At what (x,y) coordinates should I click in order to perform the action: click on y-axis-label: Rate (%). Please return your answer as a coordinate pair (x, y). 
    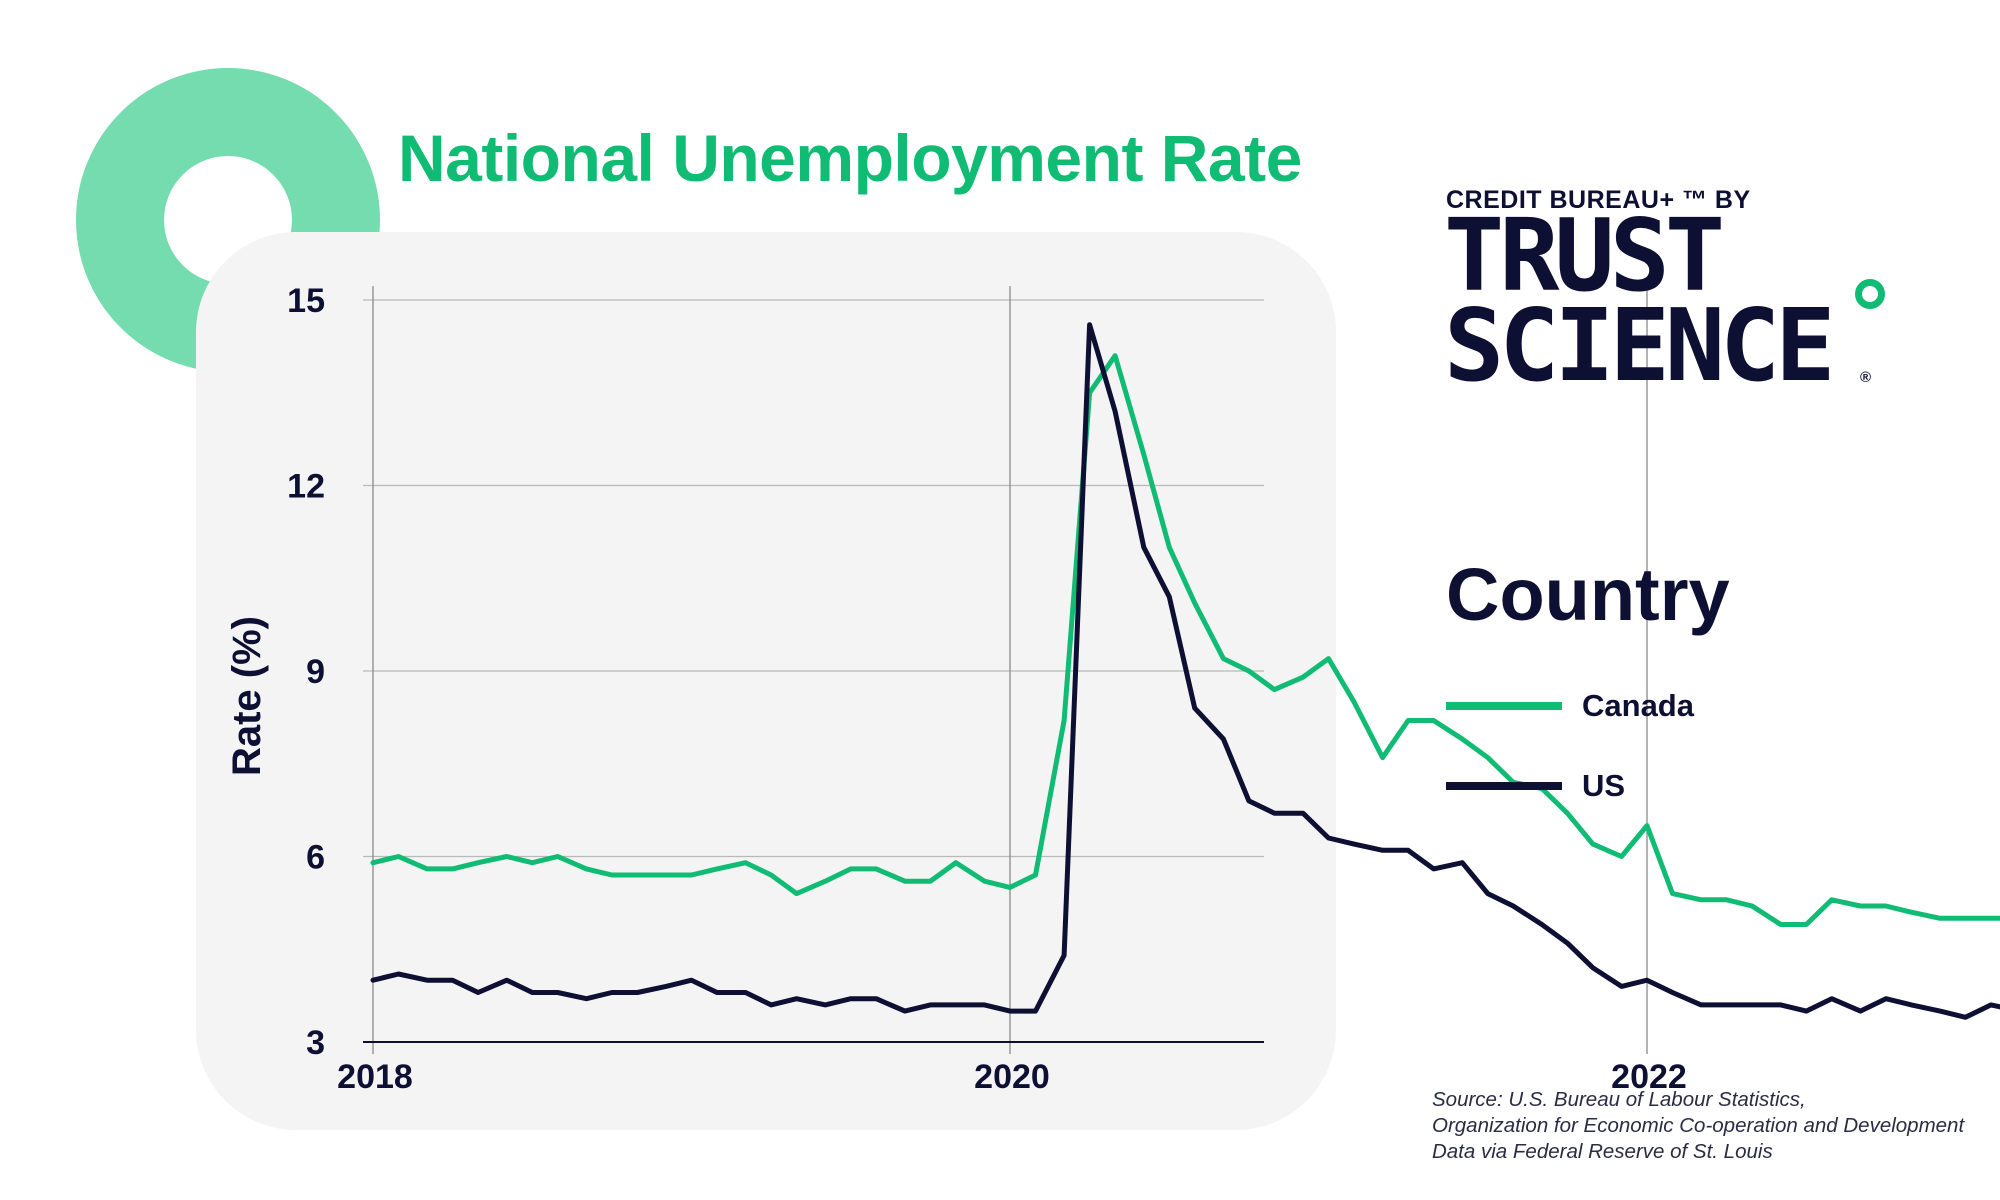
    Looking at the image, I should click on (247, 696).